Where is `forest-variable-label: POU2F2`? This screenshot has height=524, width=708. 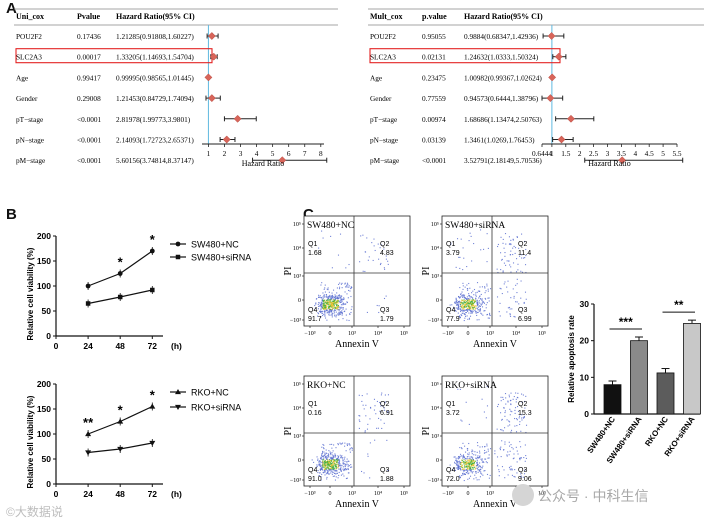
forest-variable-label: POU2F2 is located at coordinates (383, 36).